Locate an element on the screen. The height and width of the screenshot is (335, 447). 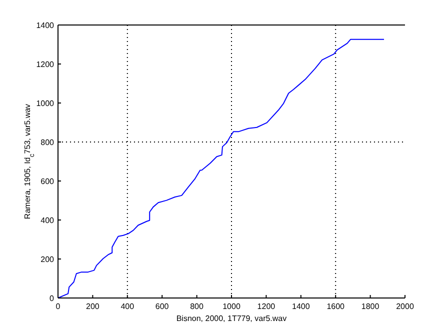
y-tick-label: 800 is located at coordinates (47, 142).